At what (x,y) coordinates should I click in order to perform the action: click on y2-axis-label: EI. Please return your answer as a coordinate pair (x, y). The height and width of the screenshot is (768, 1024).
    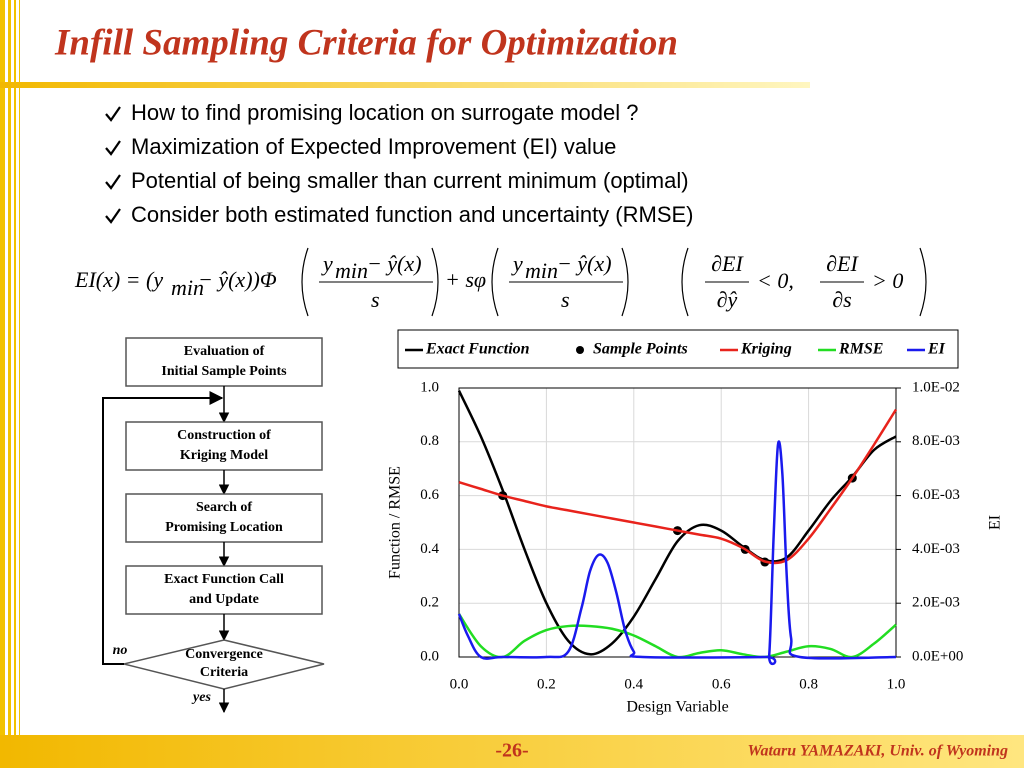
    Looking at the image, I should click on (995, 522).